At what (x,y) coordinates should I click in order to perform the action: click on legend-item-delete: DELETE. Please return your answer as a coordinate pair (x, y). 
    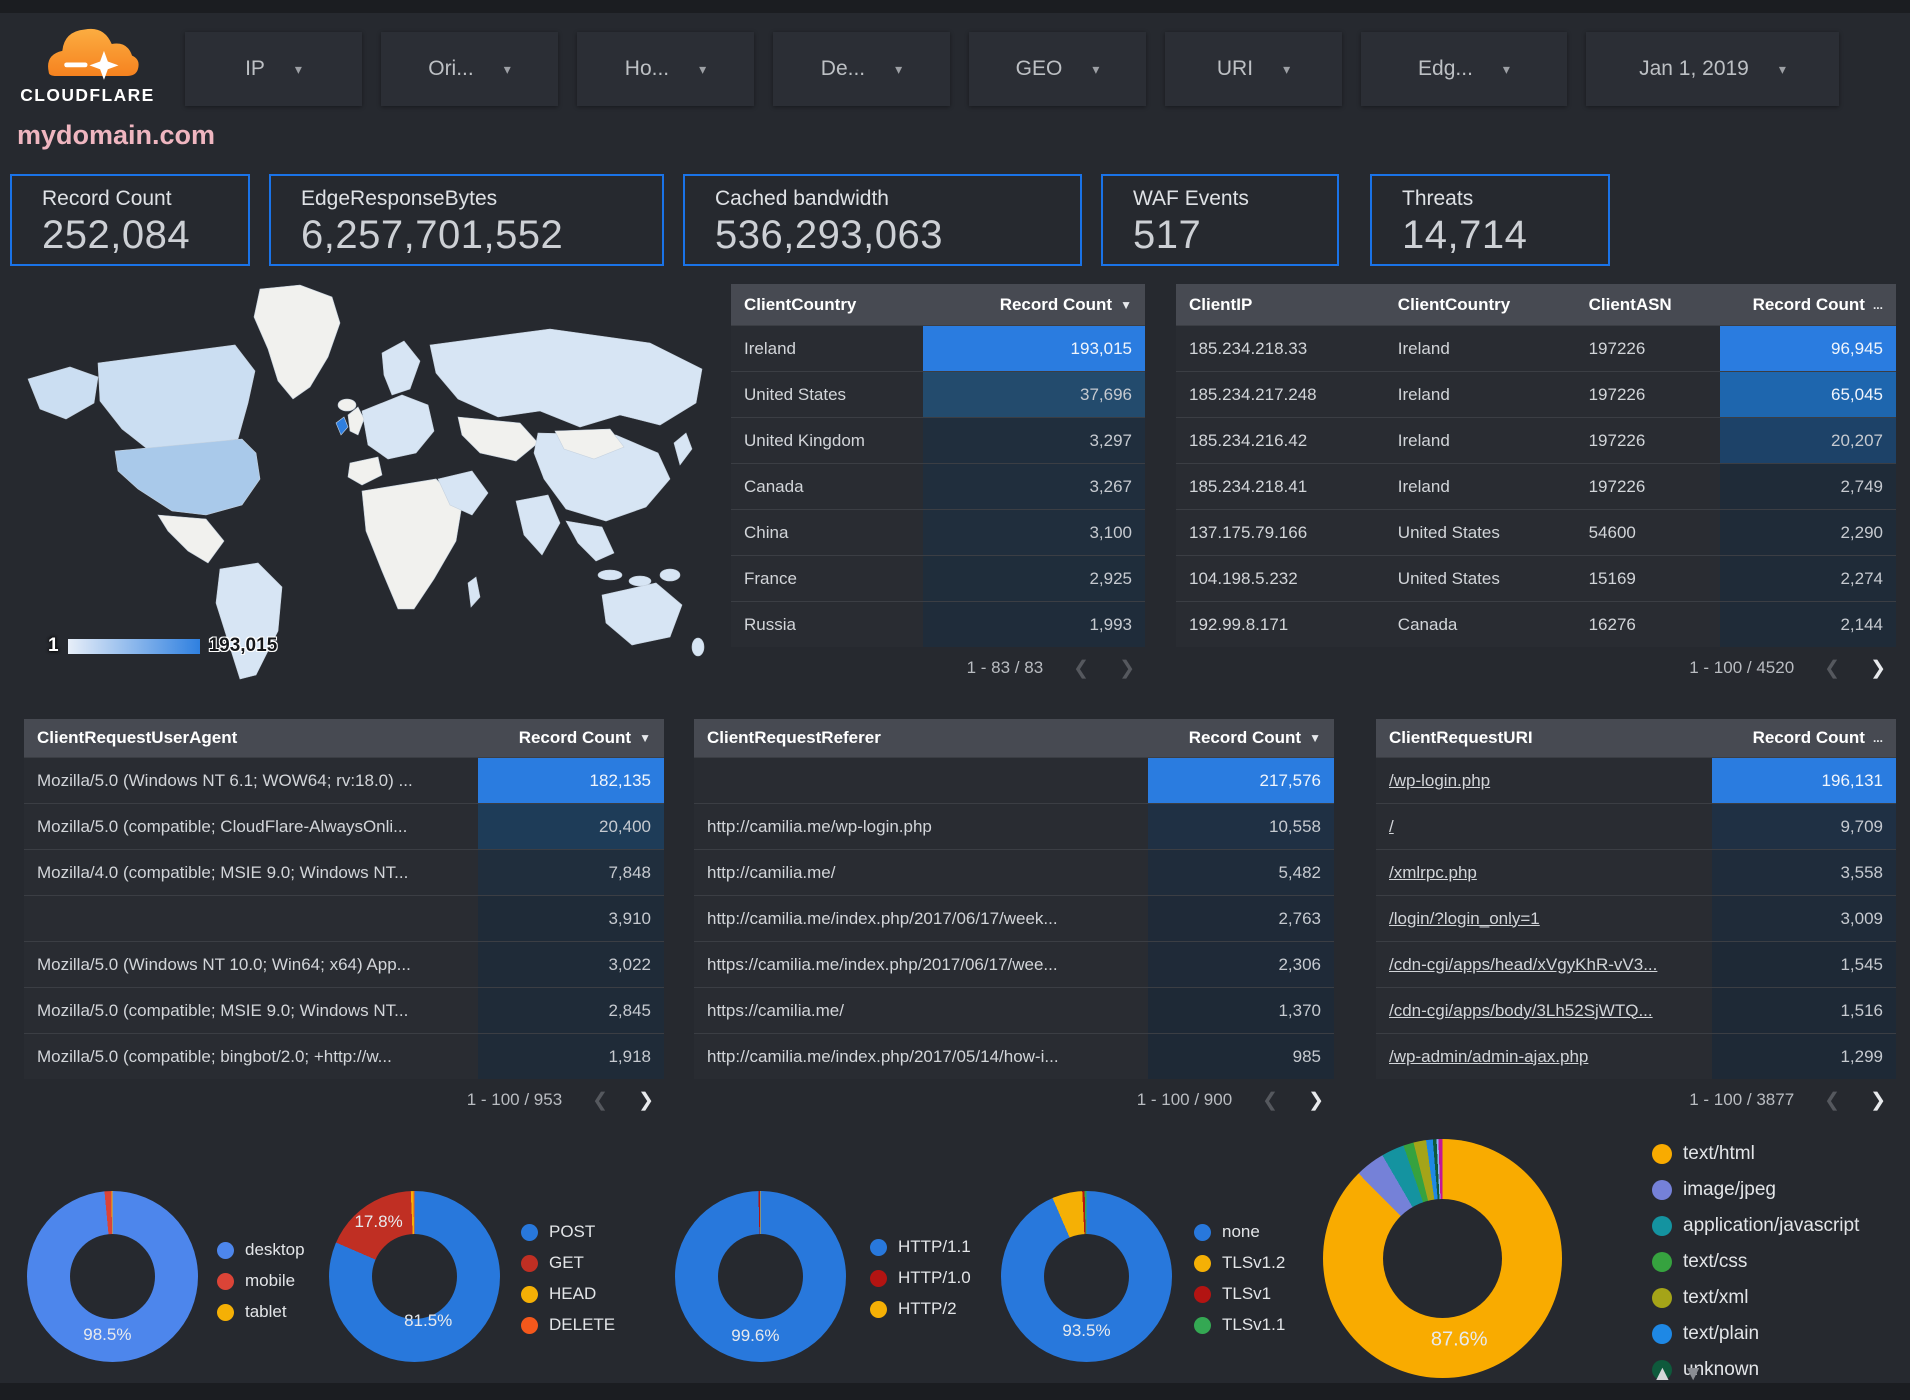
    Looking at the image, I should click on (568, 1325).